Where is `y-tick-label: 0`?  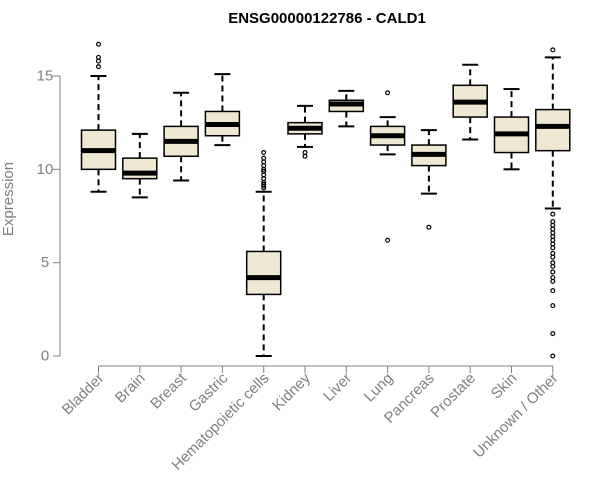
y-tick-label: 0 is located at coordinates (45, 356).